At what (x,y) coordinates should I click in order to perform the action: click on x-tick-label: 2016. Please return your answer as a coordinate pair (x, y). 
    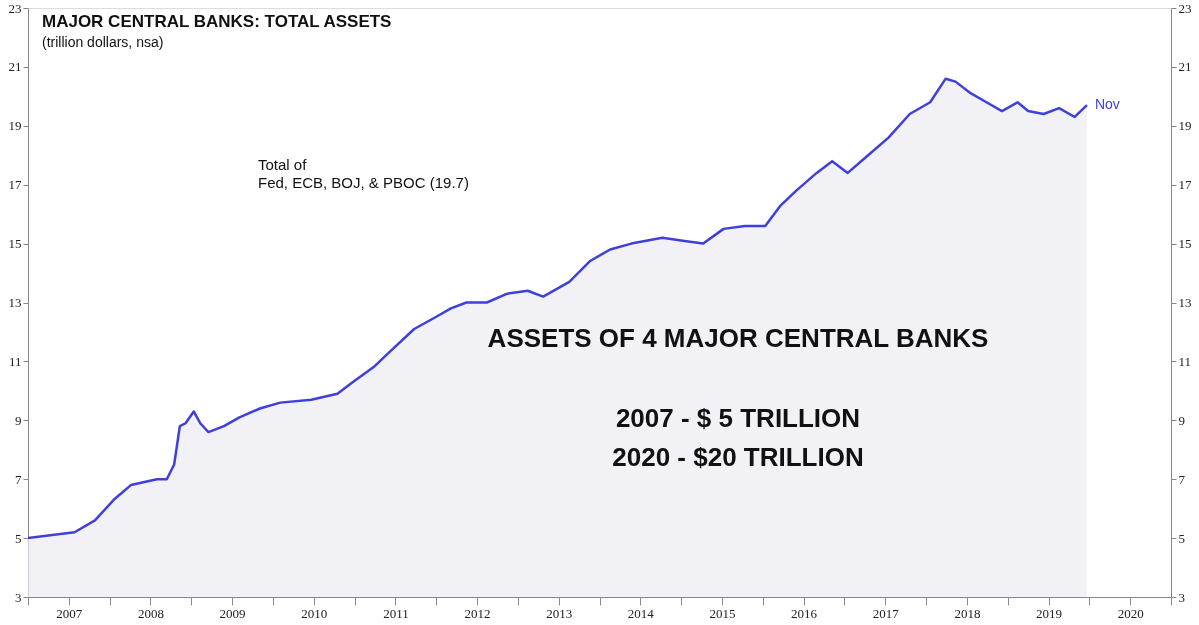
    Looking at the image, I should click on (804, 613).